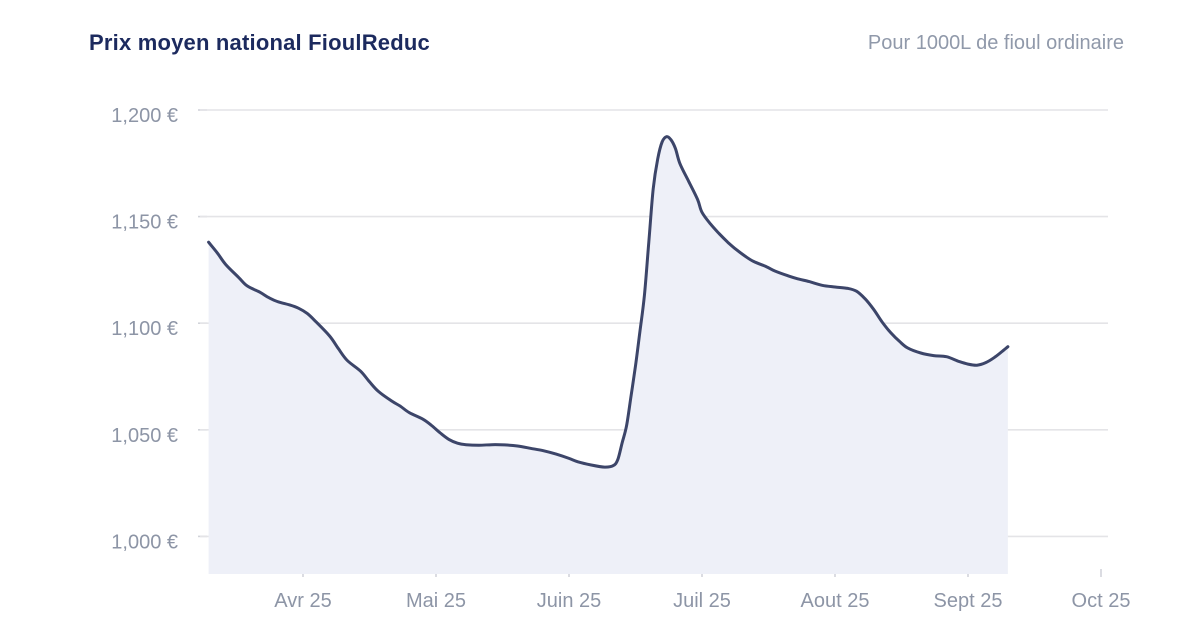 Image resolution: width=1200 pixels, height=627 pixels. What do you see at coordinates (835, 601) in the screenshot?
I see `x-axis-label: Aout 25` at bounding box center [835, 601].